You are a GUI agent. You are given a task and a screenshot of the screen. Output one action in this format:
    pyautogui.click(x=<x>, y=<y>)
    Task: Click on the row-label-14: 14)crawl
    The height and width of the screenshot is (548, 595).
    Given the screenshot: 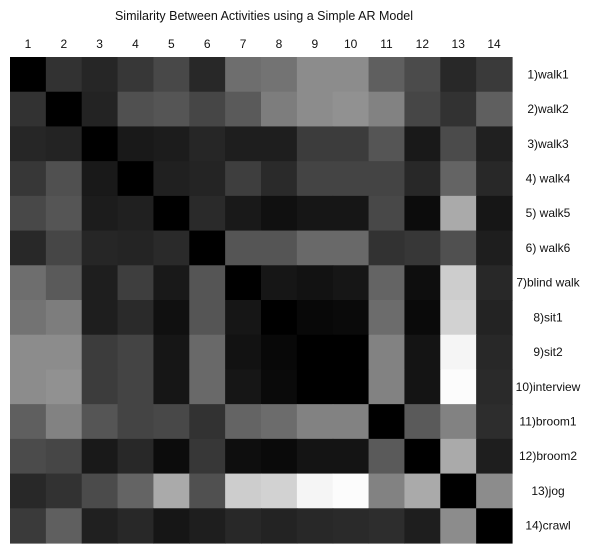 What is the action you would take?
    pyautogui.click(x=547, y=526)
    